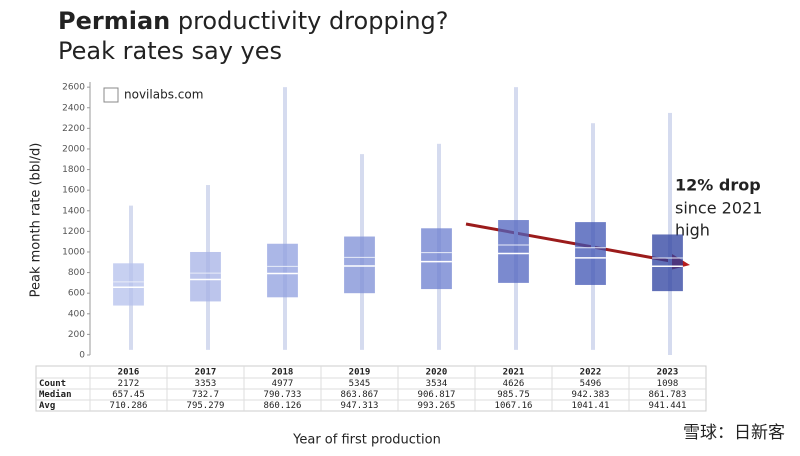 Image resolution: width=800 pixels, height=456 pixels. Describe the element at coordinates (82, 356) in the screenshot. I see `y-tick-label: 0` at that location.